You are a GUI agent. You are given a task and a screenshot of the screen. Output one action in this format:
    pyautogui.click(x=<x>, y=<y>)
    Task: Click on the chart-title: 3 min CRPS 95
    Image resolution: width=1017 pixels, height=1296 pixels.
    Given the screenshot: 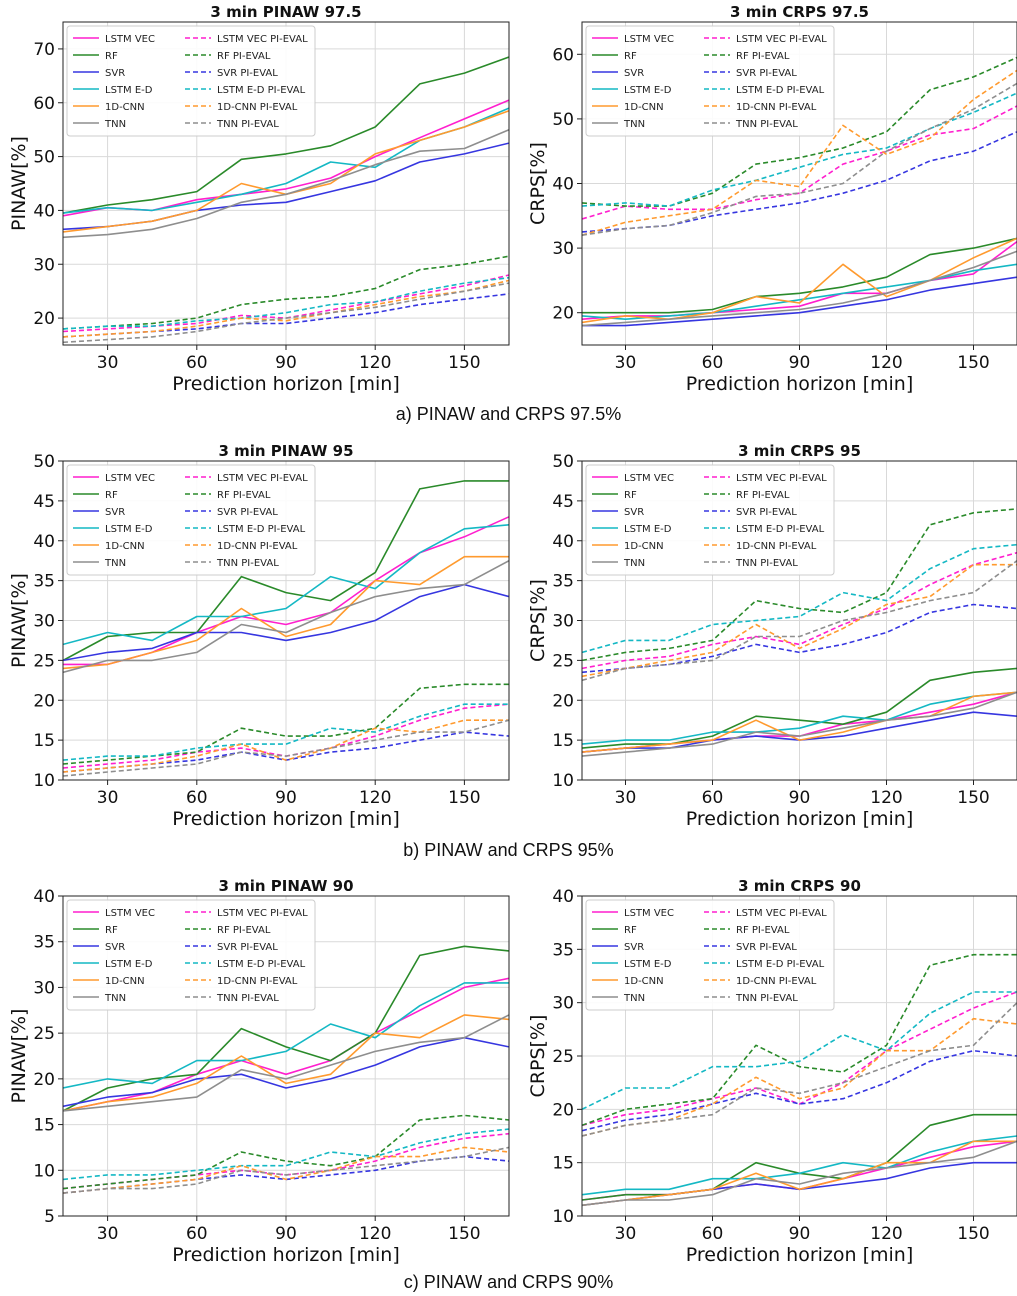 What is the action you would take?
    pyautogui.click(x=799, y=451)
    